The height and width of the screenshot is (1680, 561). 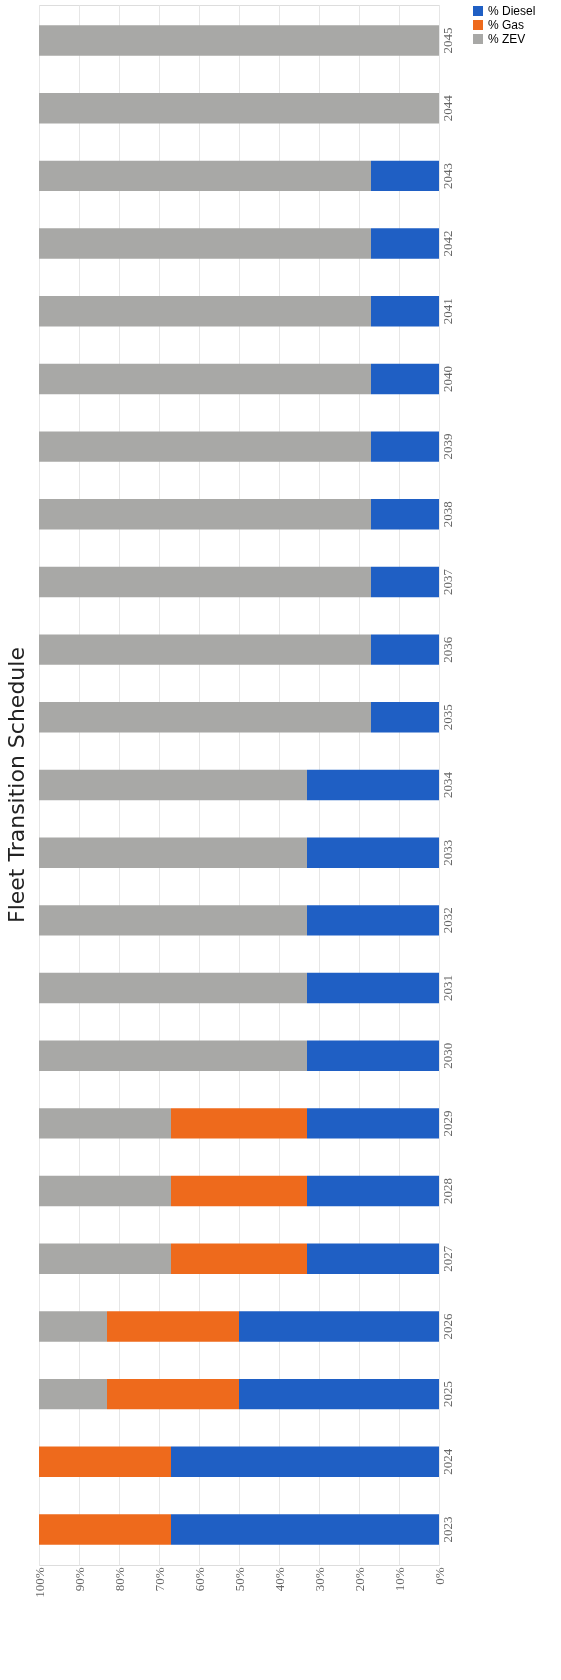 What do you see at coordinates (447, 243) in the screenshot?
I see `y-tick-label: 2042` at bounding box center [447, 243].